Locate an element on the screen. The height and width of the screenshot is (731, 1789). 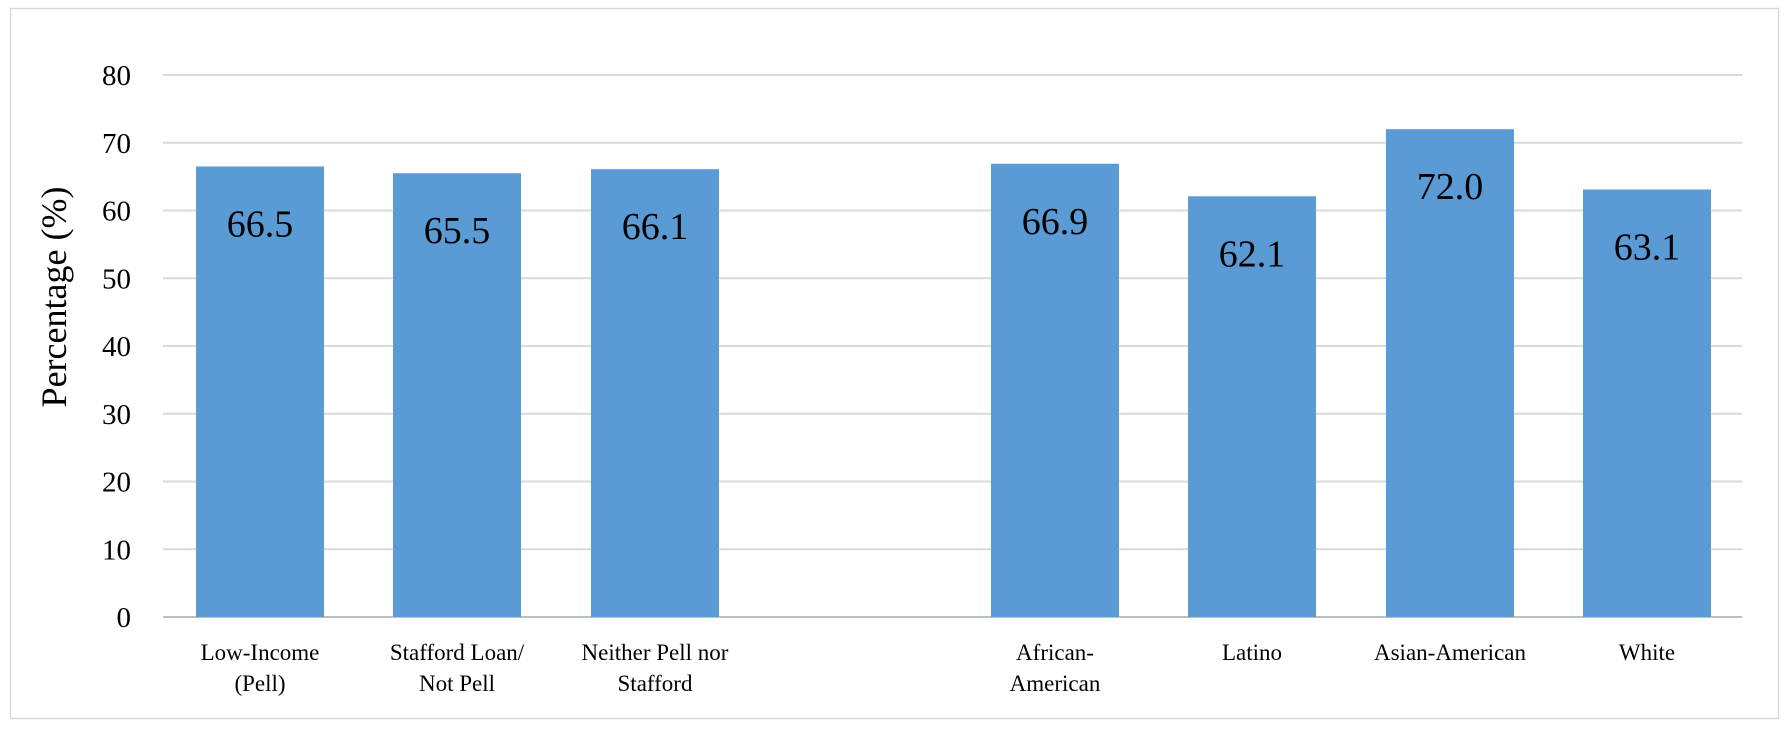
category-label: African- is located at coordinates (1055, 652).